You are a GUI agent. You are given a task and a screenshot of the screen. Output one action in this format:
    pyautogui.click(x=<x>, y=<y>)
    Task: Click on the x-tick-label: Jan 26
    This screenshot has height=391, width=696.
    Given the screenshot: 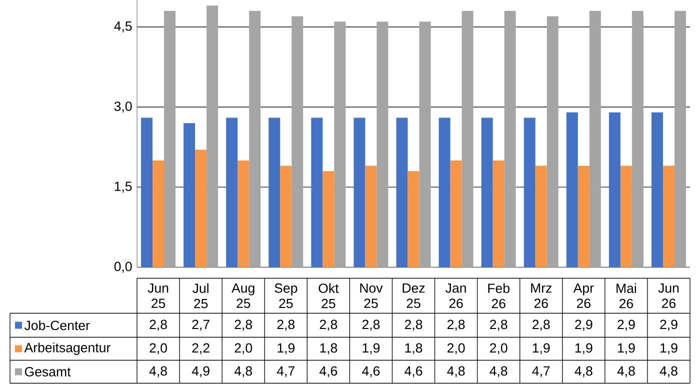 What is the action you would take?
    pyautogui.click(x=456, y=295)
    